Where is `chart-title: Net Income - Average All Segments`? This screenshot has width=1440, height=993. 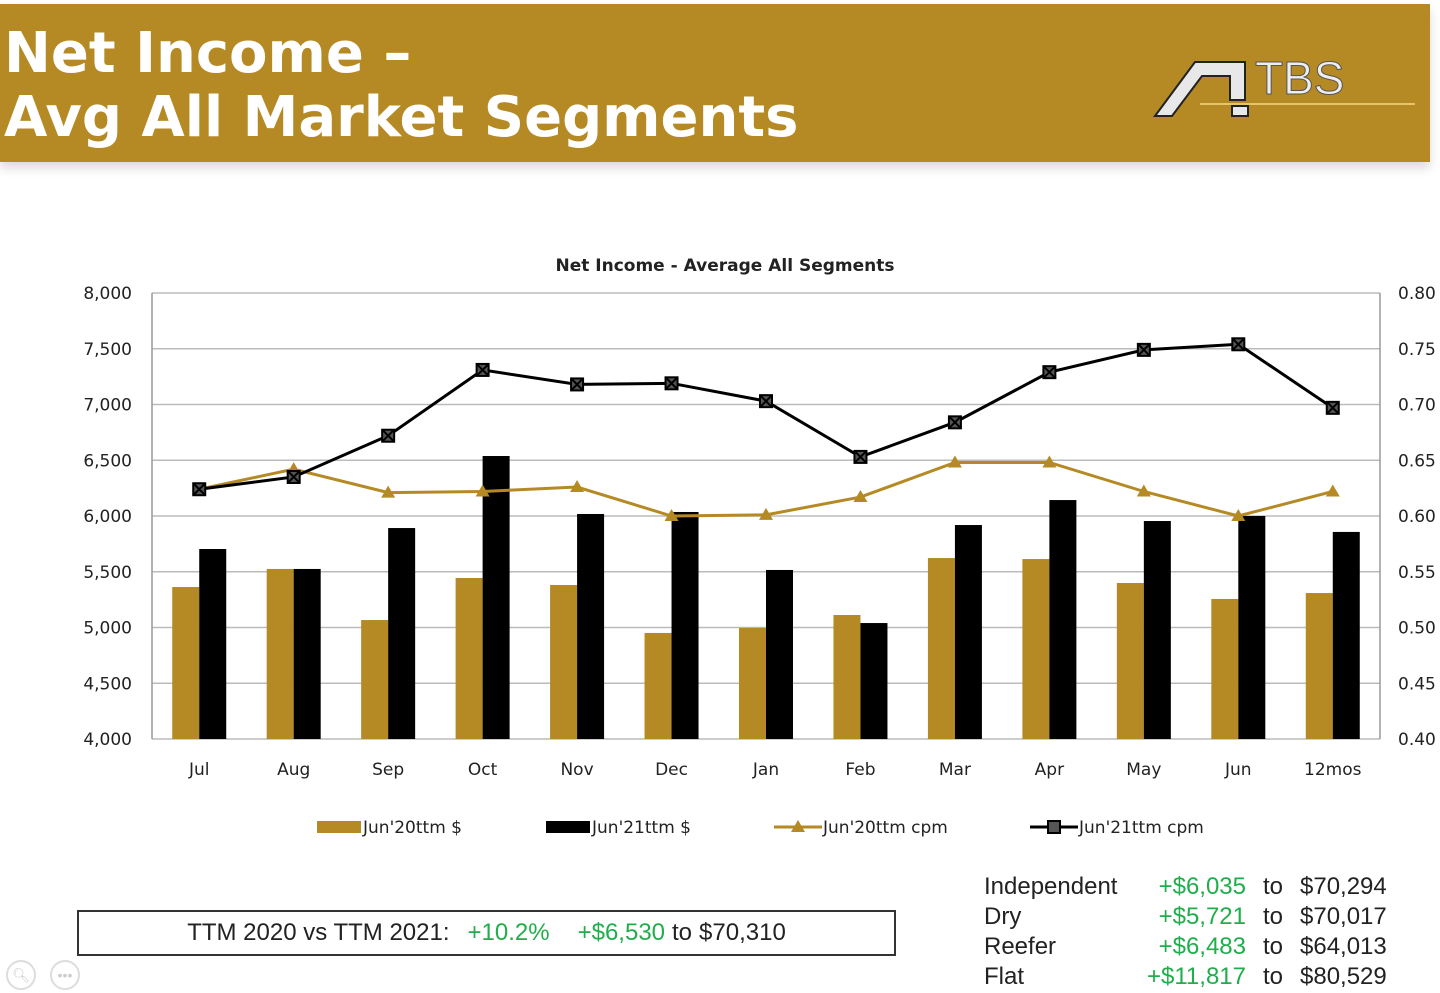
chart-title: Net Income - Average All Segments is located at coordinates (724, 266).